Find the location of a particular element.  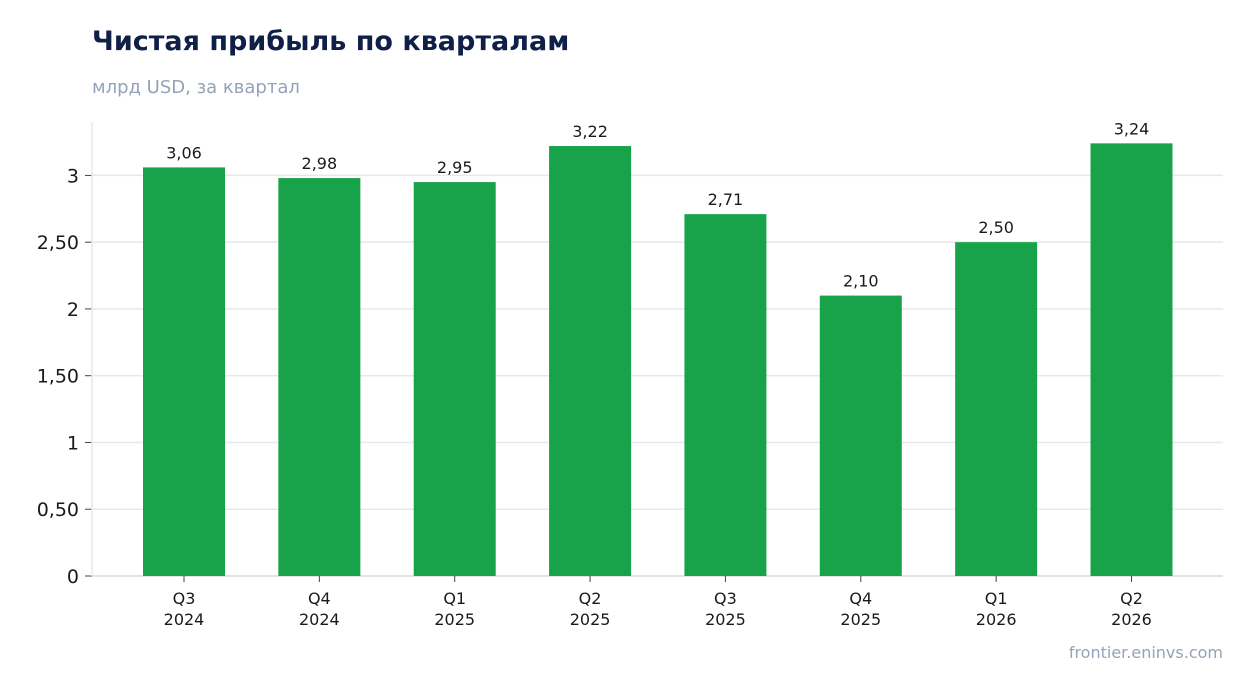

chart-subtitle: млрд USD, за квартал is located at coordinates (196, 87).